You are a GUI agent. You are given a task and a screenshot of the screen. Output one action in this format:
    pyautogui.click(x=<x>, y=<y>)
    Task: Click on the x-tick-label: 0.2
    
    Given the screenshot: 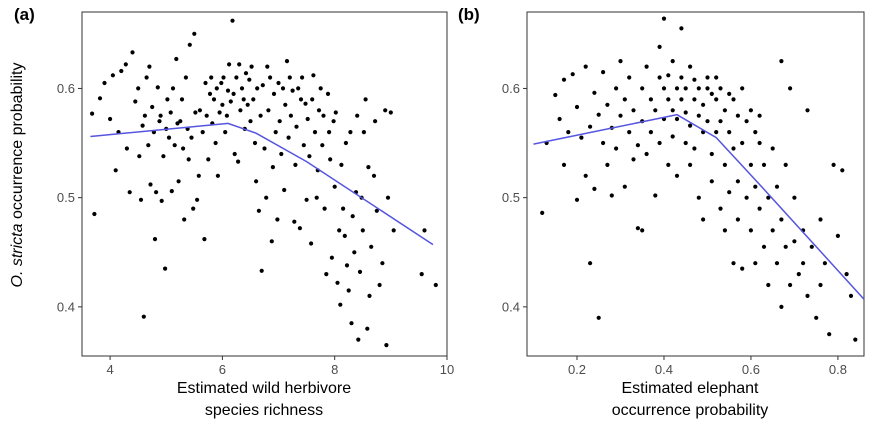 What is the action you would take?
    pyautogui.click(x=577, y=369)
    